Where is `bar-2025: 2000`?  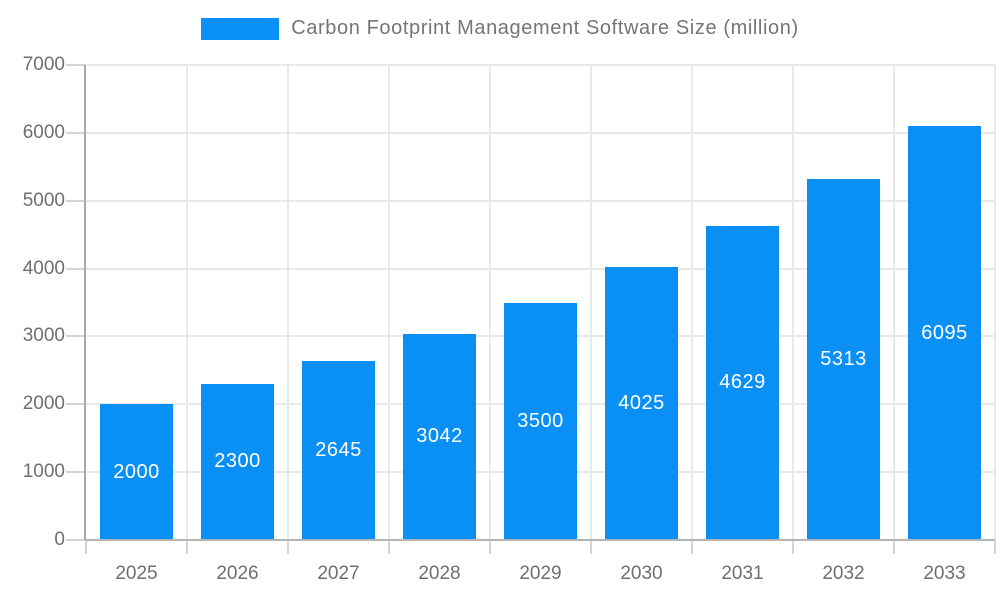
bar-2025: 2000 is located at coordinates (136, 472).